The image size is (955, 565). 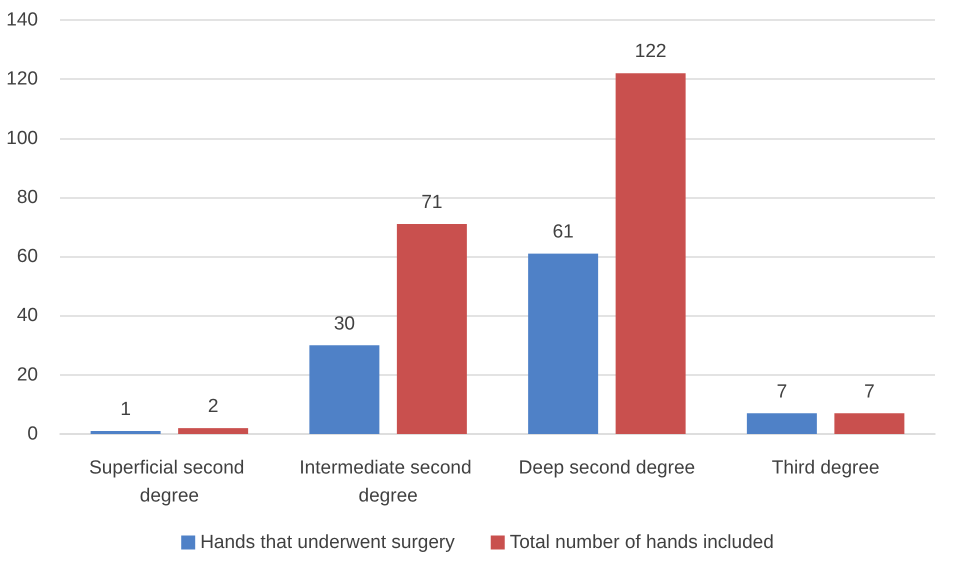 What do you see at coordinates (22, 20) in the screenshot?
I see `y-tick-label: 140` at bounding box center [22, 20].